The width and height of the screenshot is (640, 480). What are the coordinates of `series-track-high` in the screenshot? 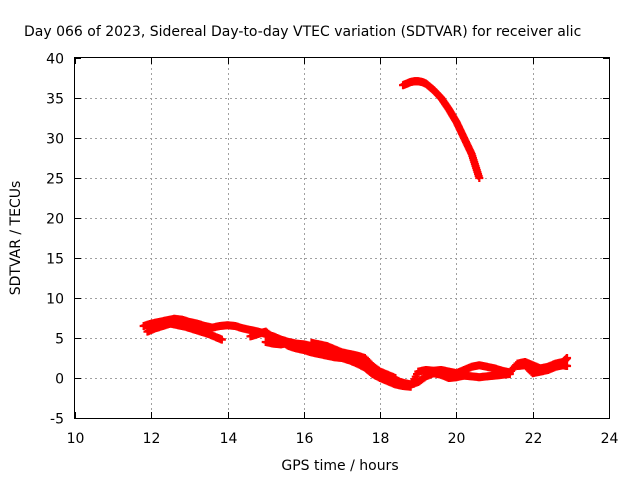 It's located at (441, 129).